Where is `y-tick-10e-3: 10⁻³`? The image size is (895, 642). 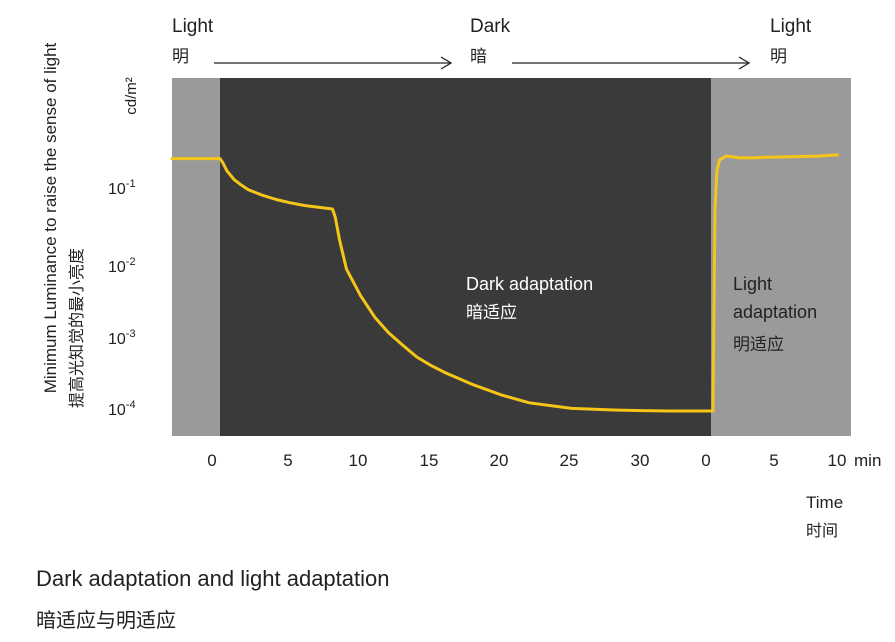
y-tick-10e-3: 10⁻³ is located at coordinates (122, 338).